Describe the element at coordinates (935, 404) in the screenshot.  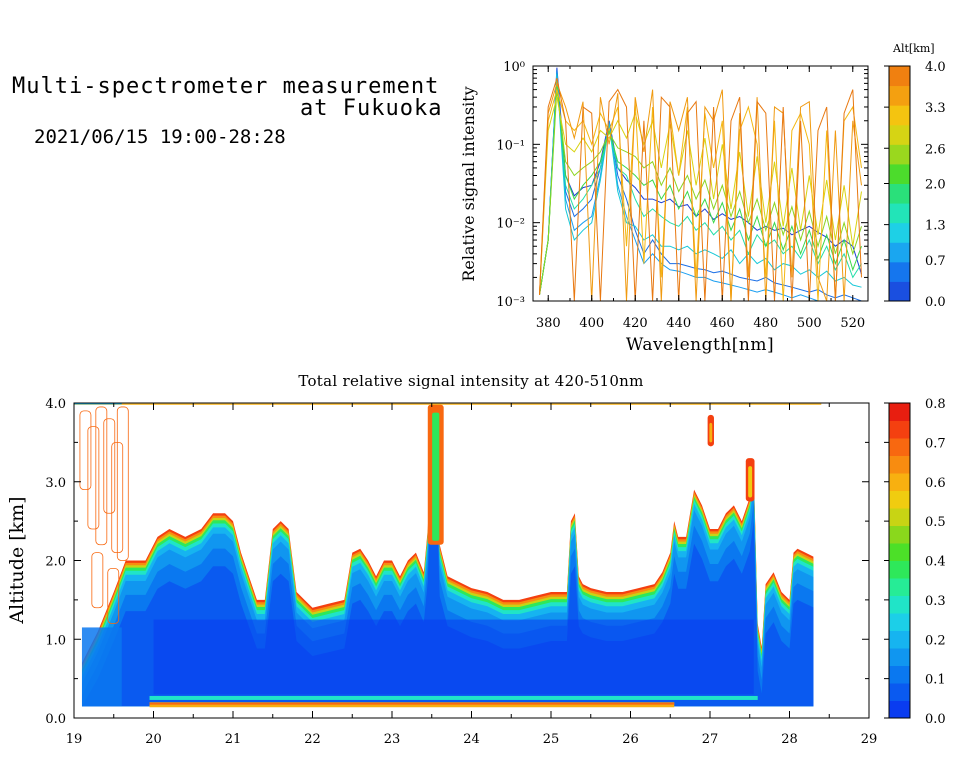
I see `intensity-colorbar-tick-label: 0.8` at that location.